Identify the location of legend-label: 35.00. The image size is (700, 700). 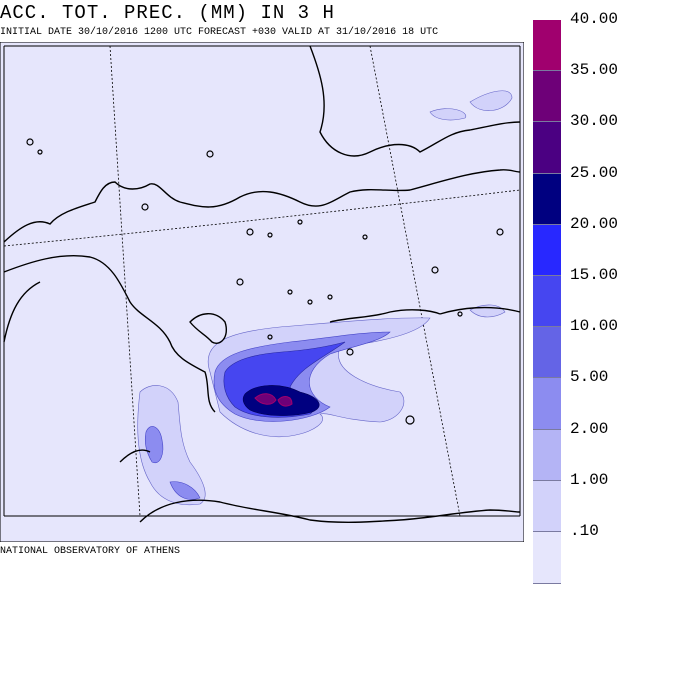
(594, 70).